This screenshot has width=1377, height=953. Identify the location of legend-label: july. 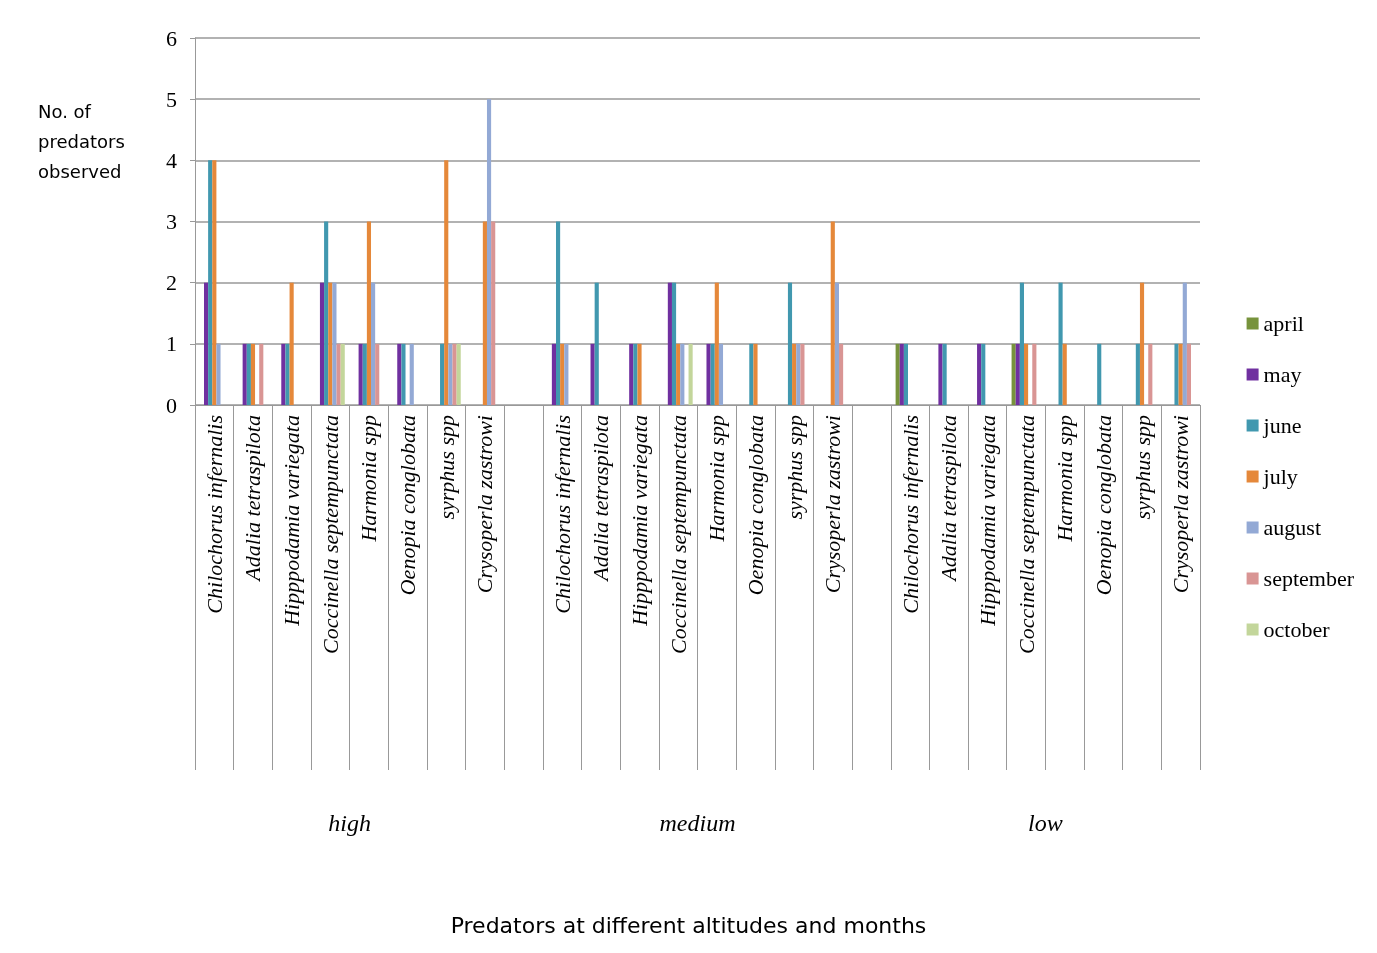
(1280, 476).